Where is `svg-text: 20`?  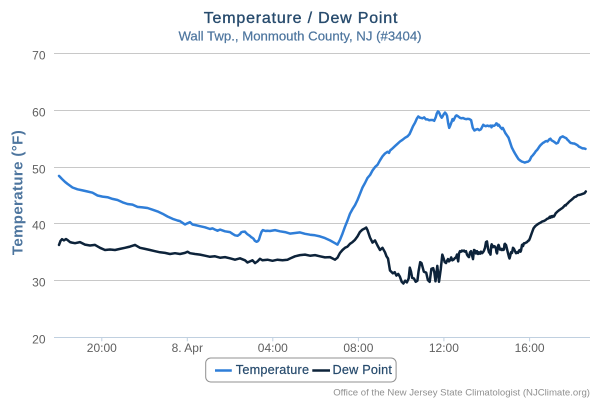 svg-text: 20 is located at coordinates (39, 340).